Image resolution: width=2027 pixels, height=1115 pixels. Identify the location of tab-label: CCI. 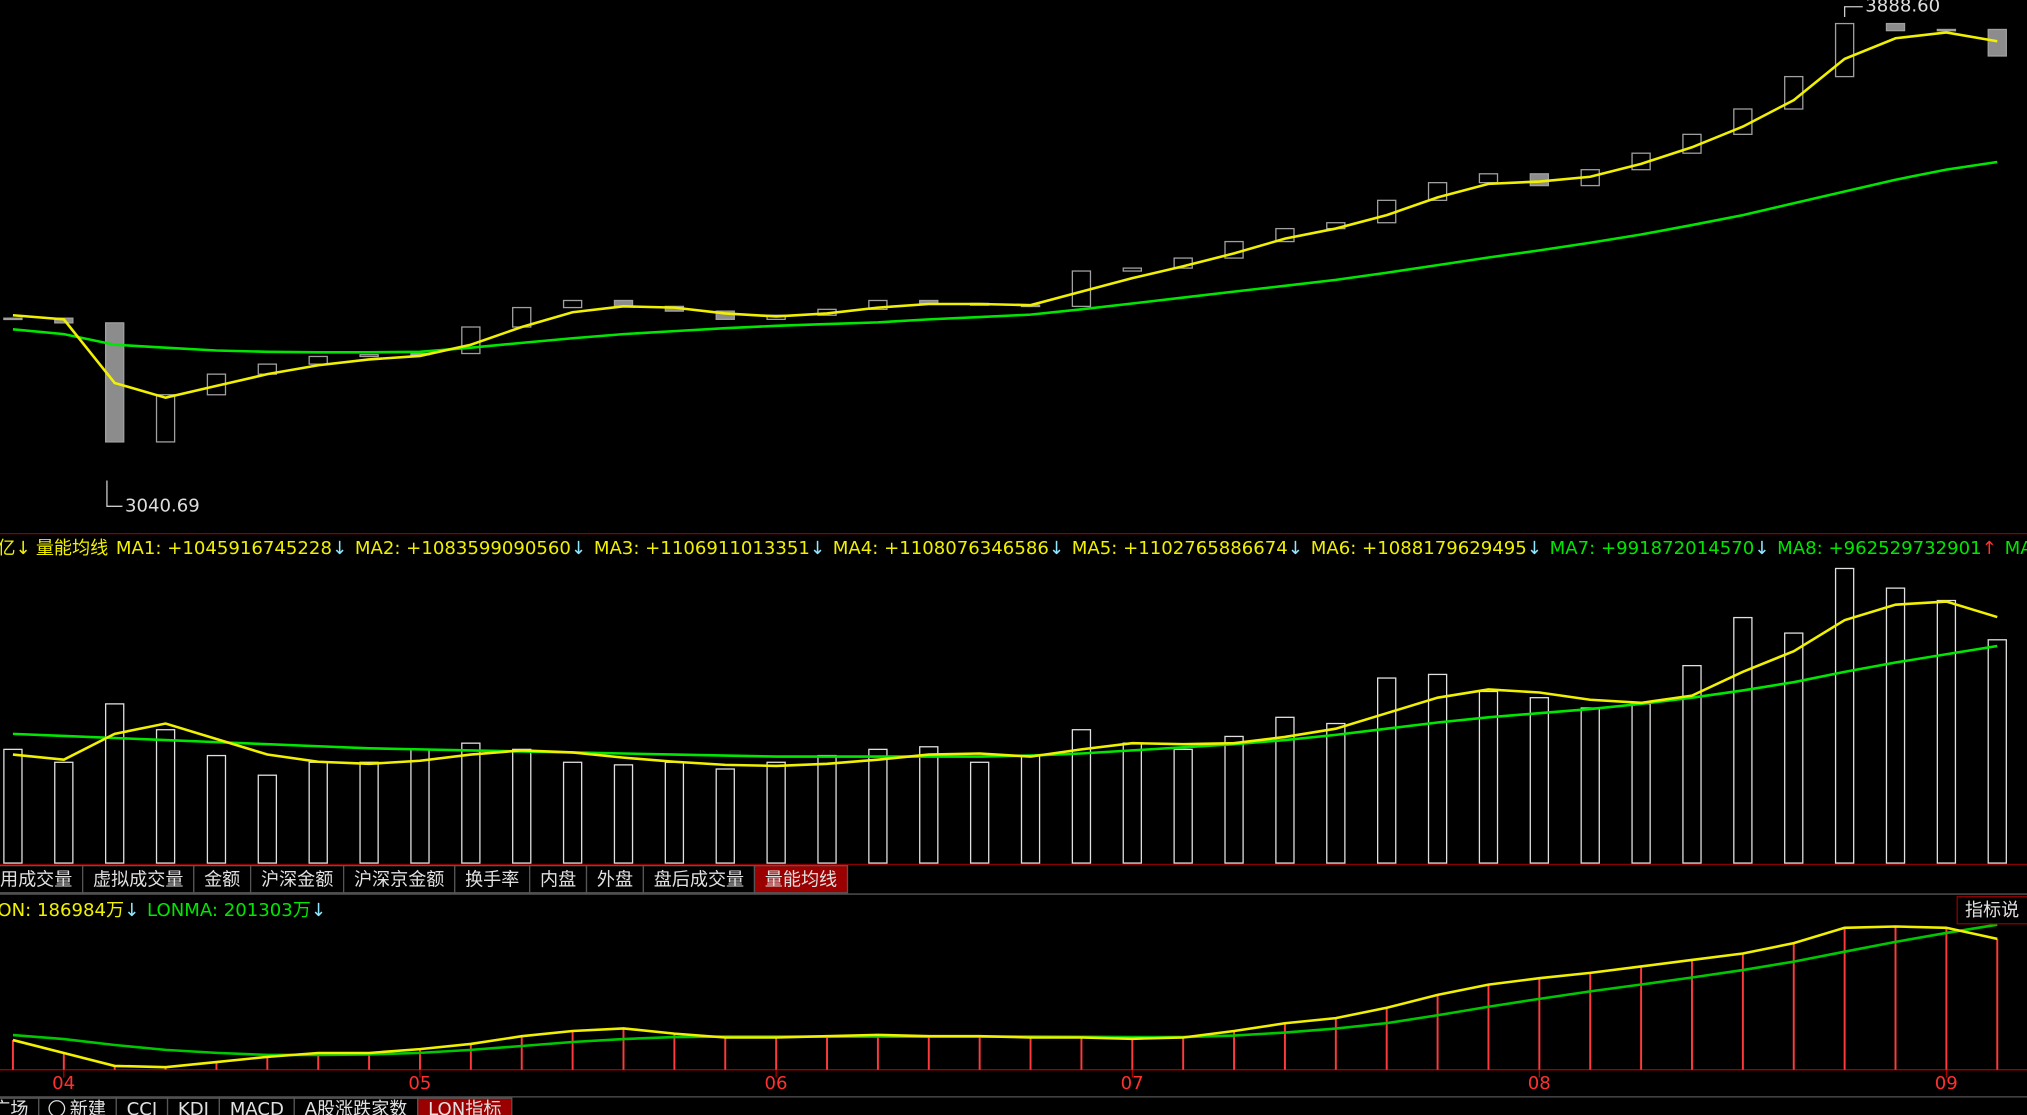
(142, 1107).